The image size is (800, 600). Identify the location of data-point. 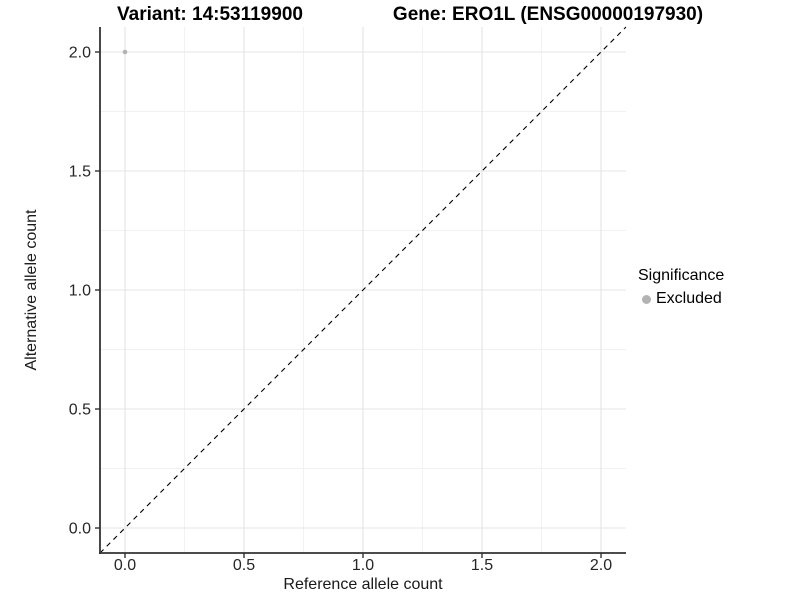
(125, 52).